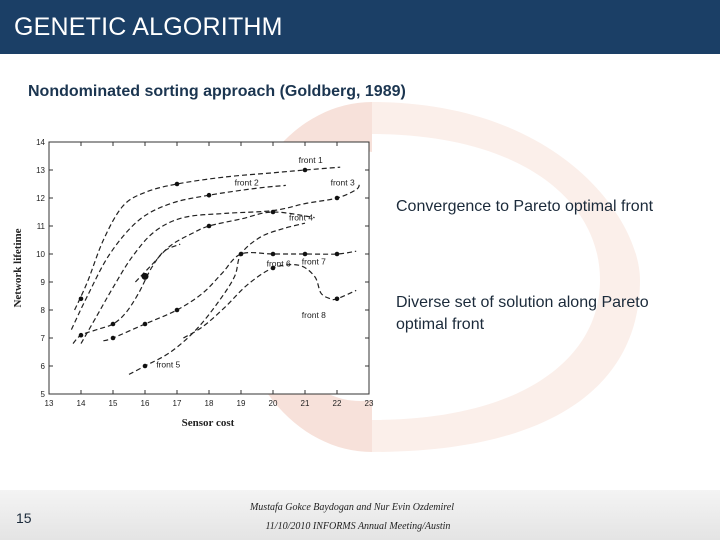 This screenshot has width=720, height=540. I want to click on x-tick-label: 22, so click(337, 403).